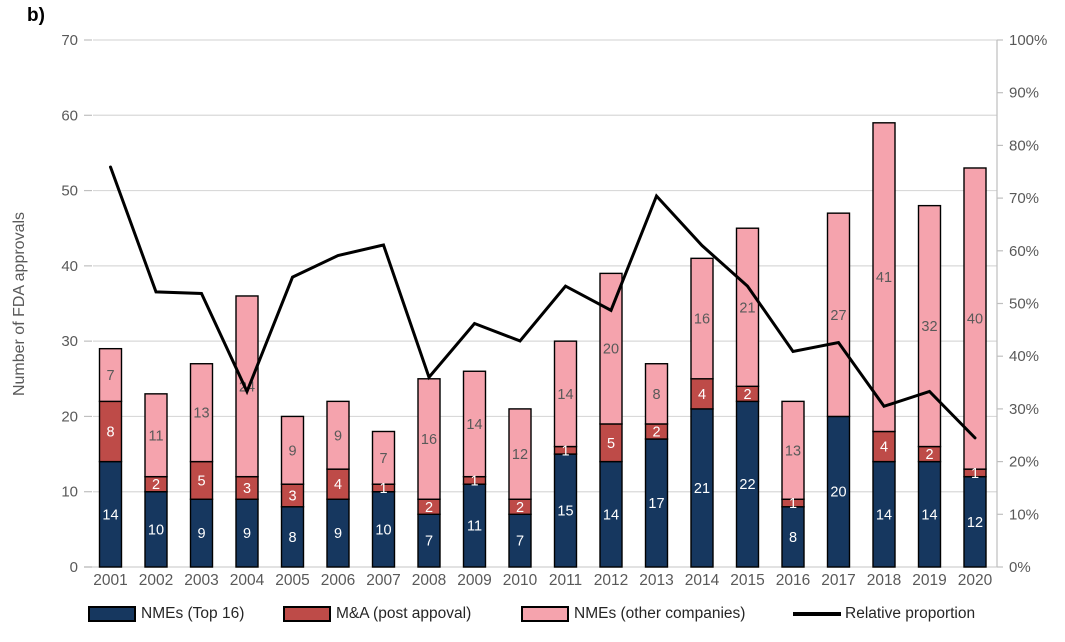  Describe the element at coordinates (74, 567) in the screenshot. I see `left-axis-tick-label: 0` at that location.